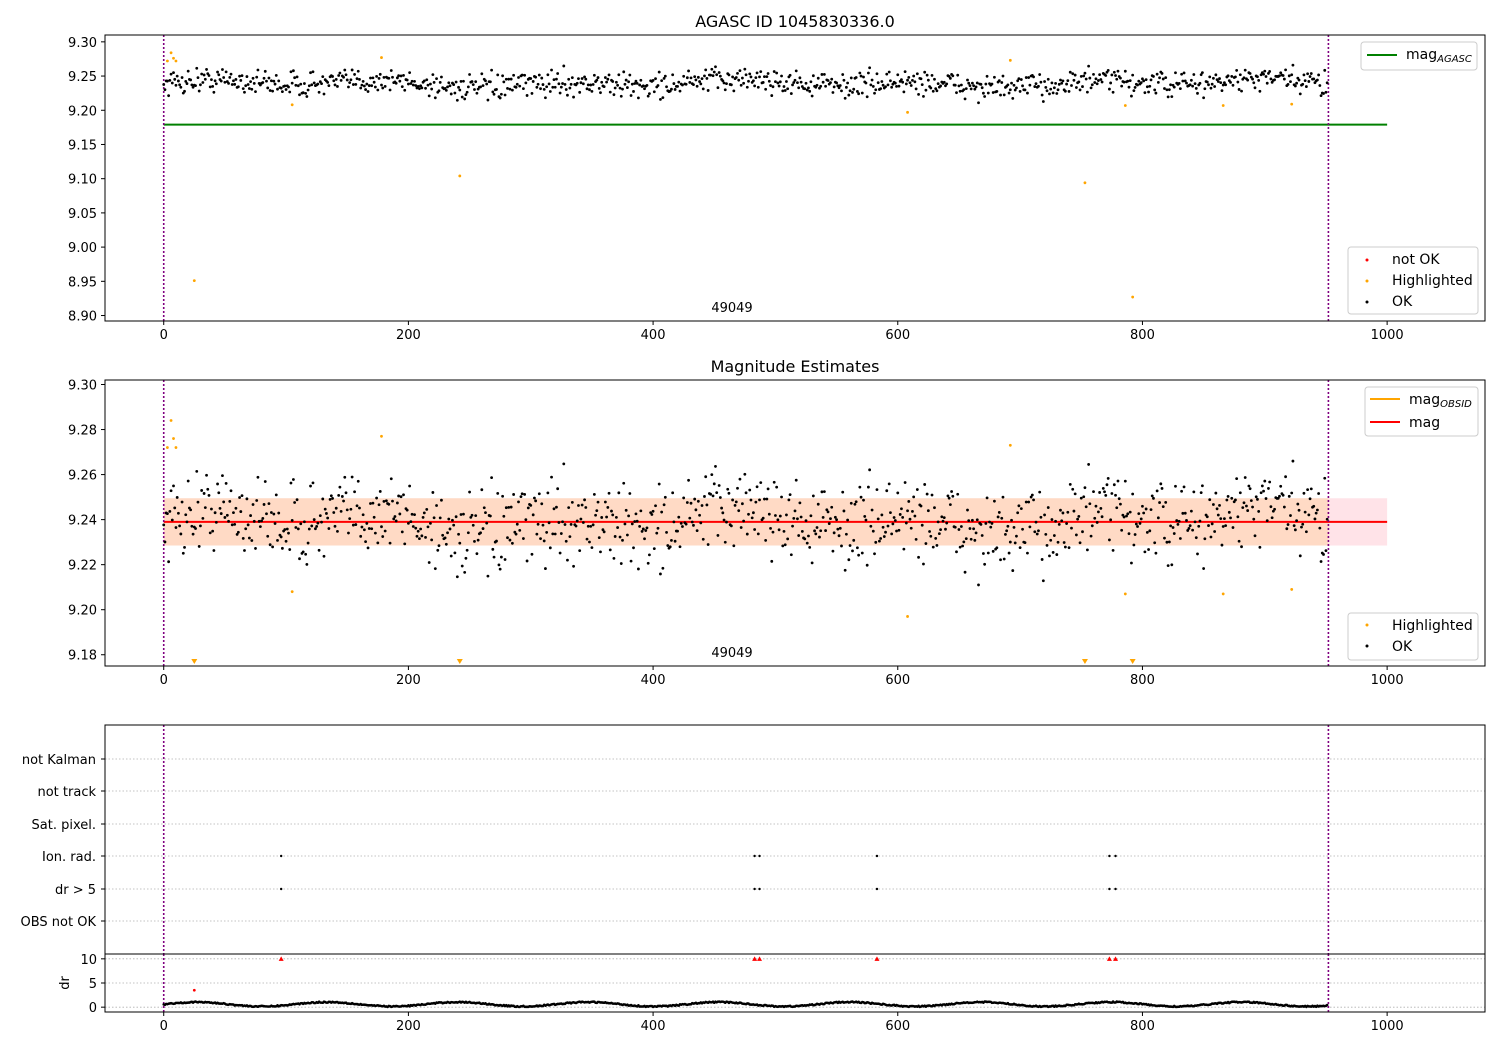  I want to click on point-layer, so click(698, 872).